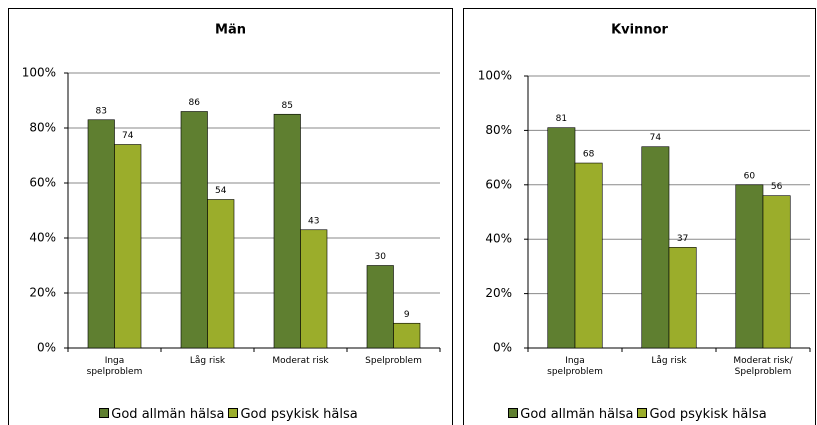 Image resolution: width=817 pixels, height=425 pixels. I want to click on value-label: 81, so click(561, 119).